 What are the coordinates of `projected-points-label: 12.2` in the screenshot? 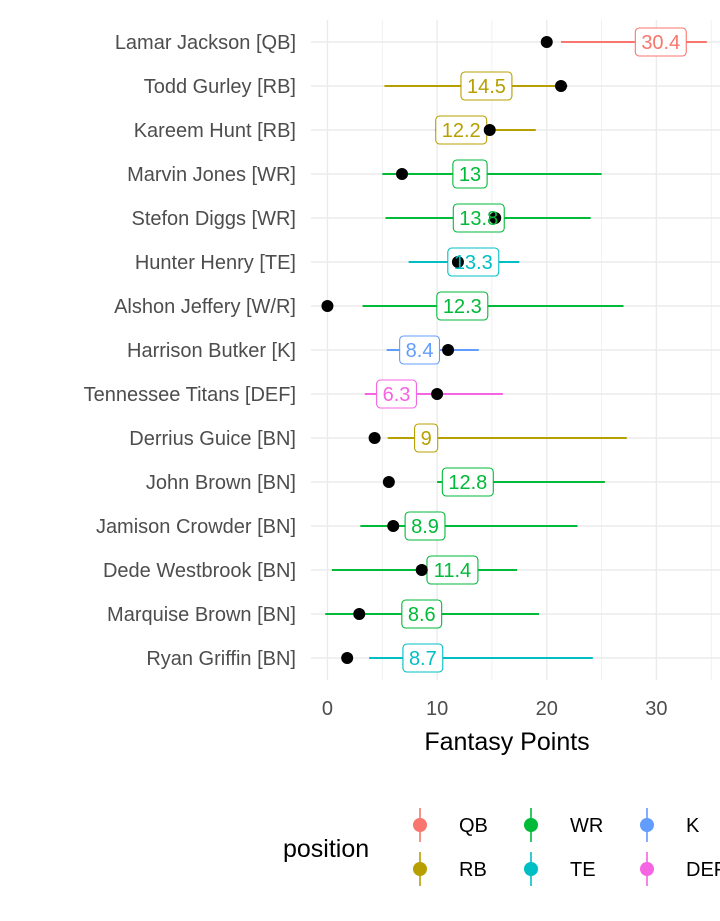 It's located at (461, 131).